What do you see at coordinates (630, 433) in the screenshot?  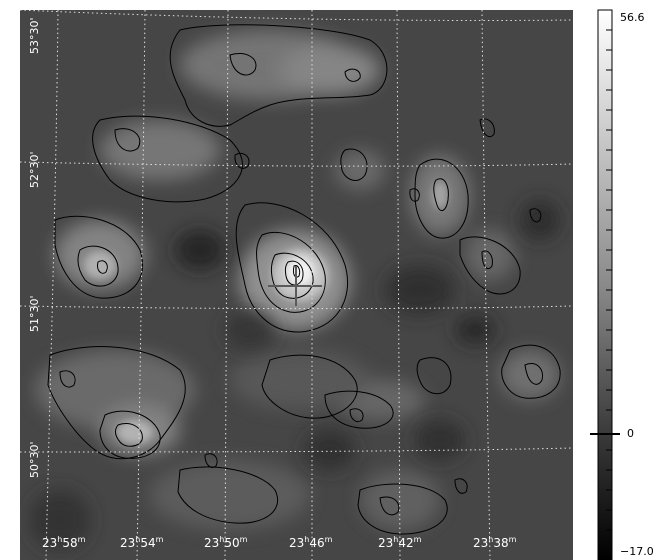 I see `colorbar-zero-label: 0` at bounding box center [630, 433].